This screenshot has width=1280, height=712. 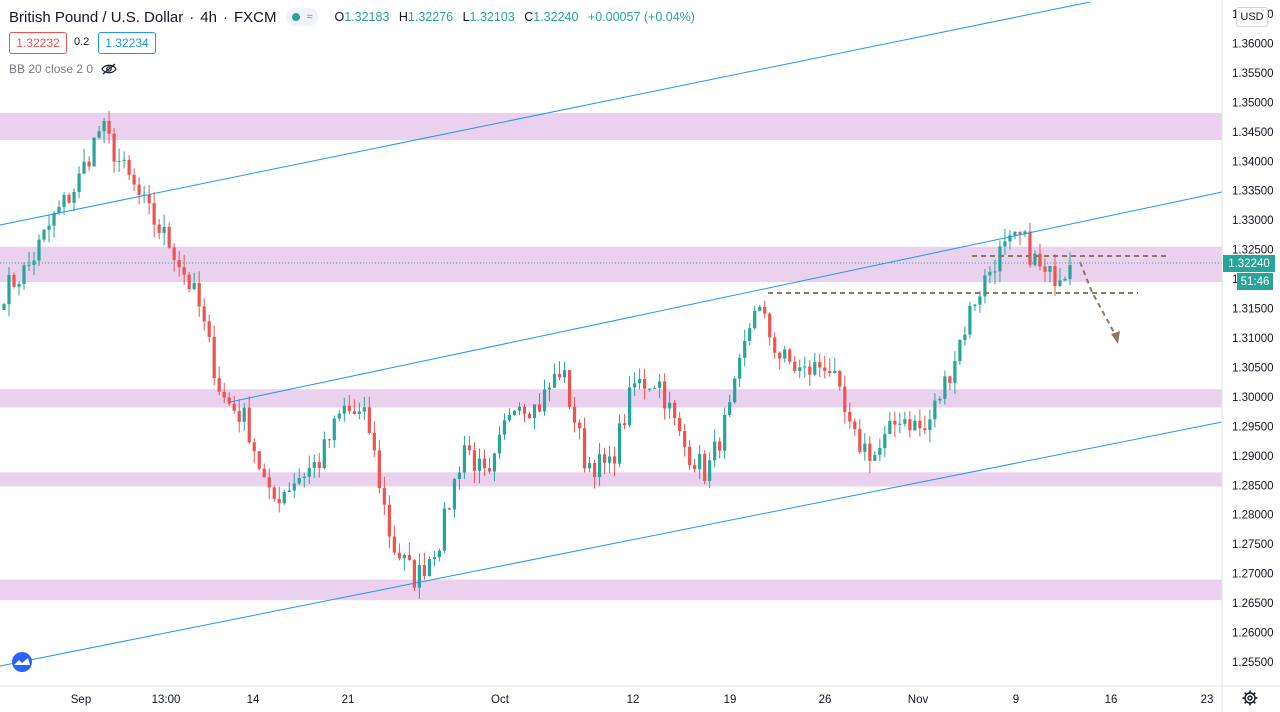 I want to click on support-resistance-zone, so click(x=611, y=398).